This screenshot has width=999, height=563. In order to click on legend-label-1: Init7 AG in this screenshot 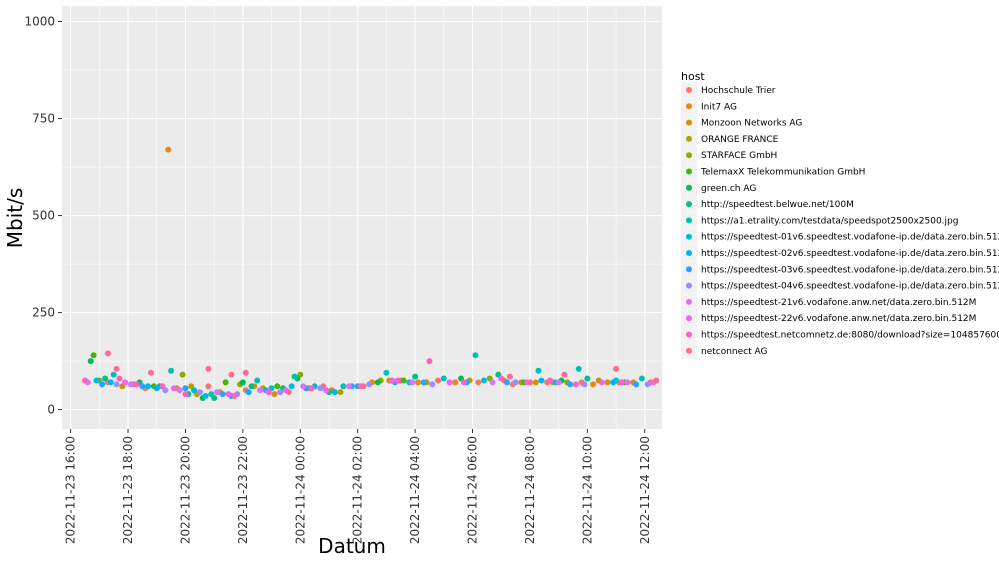, I will do `click(719, 107)`.